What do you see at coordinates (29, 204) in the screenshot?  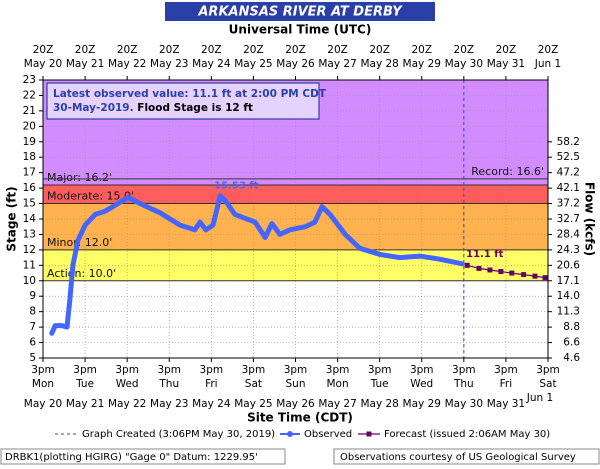 I see `y-tick-label: 15` at bounding box center [29, 204].